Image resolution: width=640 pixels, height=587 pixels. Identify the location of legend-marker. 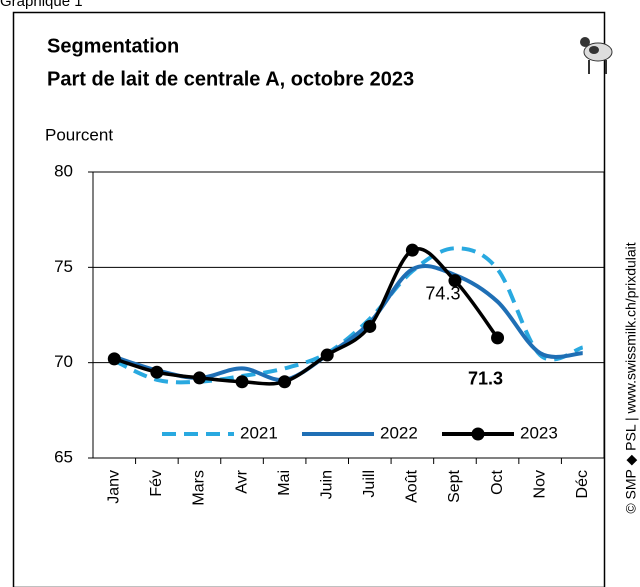
(478, 434).